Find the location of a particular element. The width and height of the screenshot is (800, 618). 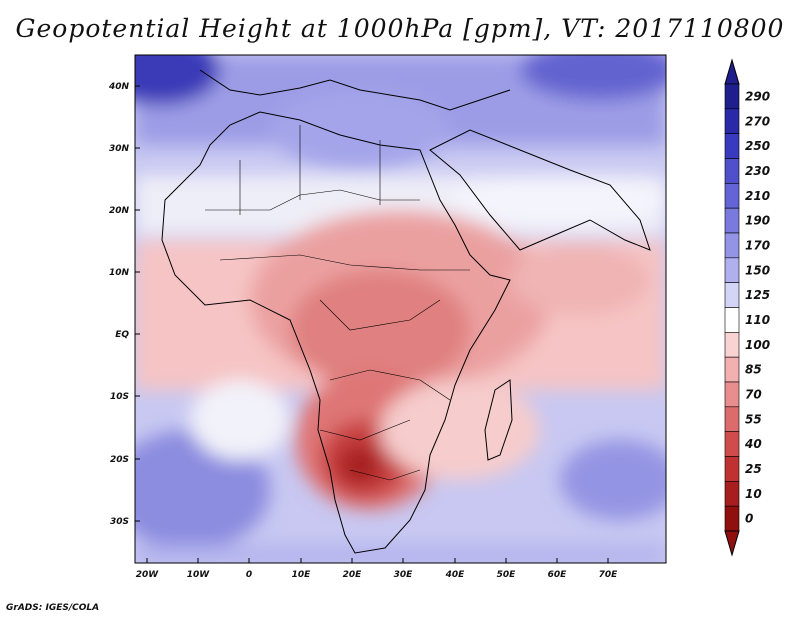

lat-label-10n: 10N is located at coordinates (119, 273).